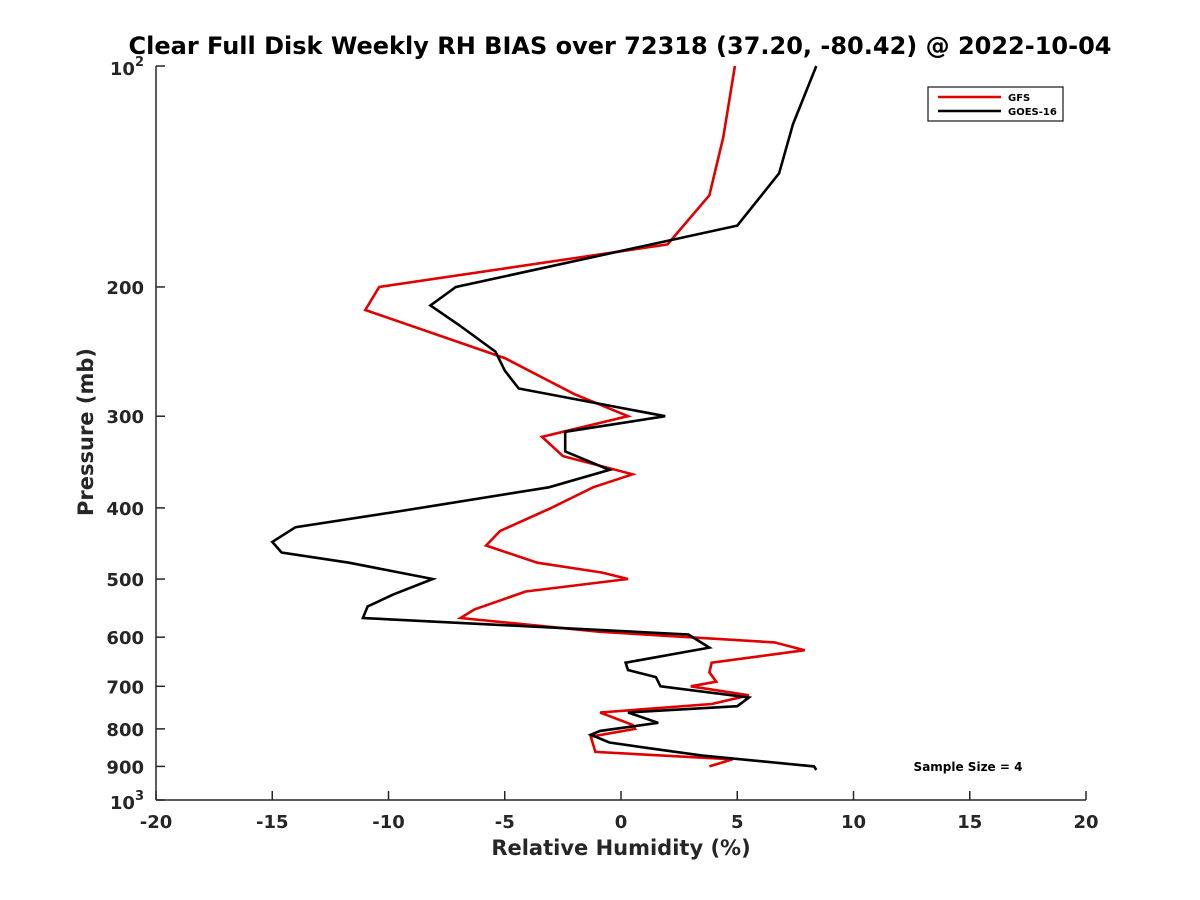 The width and height of the screenshot is (1200, 900). What do you see at coordinates (737, 822) in the screenshot?
I see `x-tick-label: 5` at bounding box center [737, 822].